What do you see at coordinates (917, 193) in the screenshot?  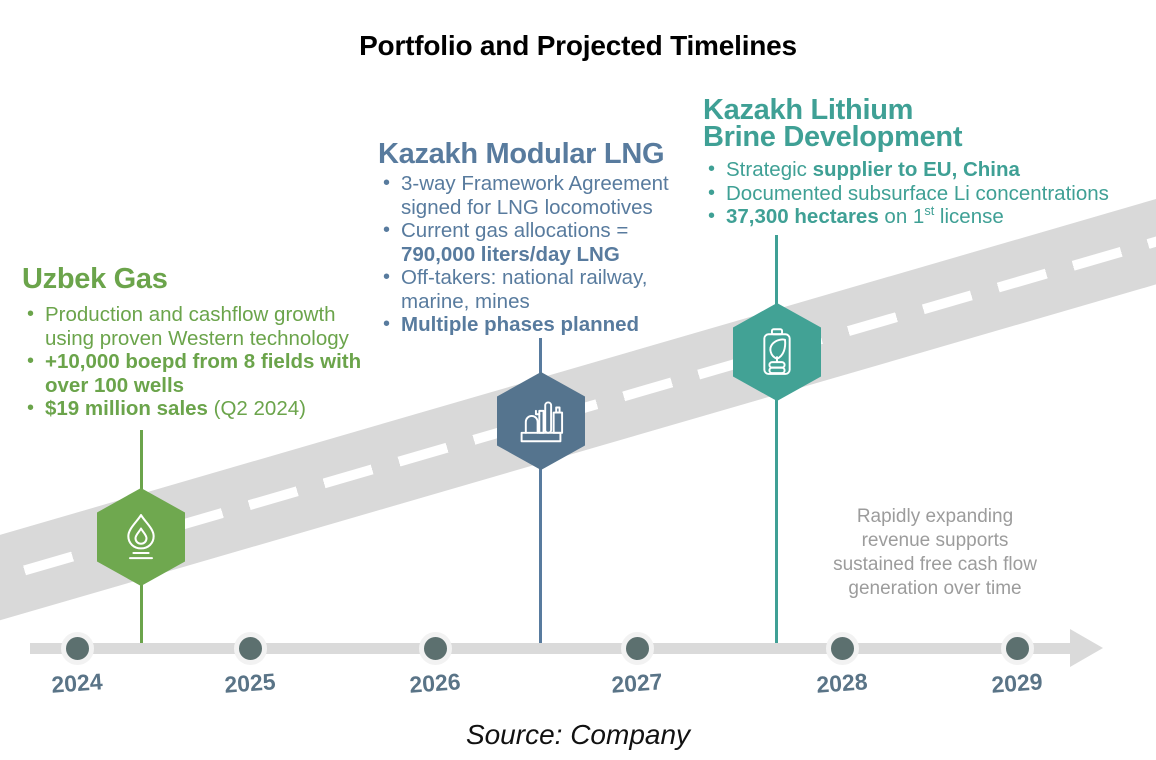 I see `bullet-text: Documented subsurface Li concentrations` at bounding box center [917, 193].